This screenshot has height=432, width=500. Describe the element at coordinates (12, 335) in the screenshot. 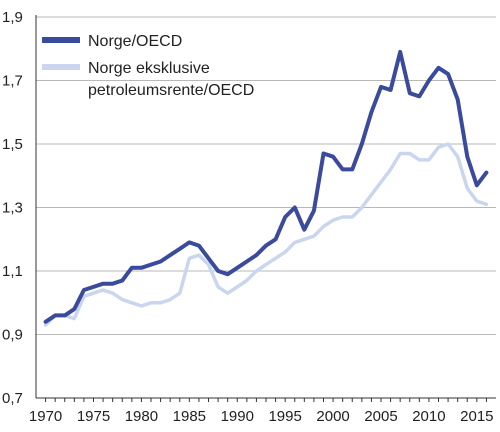

I see `y-tick-label: 0,9` at that location.